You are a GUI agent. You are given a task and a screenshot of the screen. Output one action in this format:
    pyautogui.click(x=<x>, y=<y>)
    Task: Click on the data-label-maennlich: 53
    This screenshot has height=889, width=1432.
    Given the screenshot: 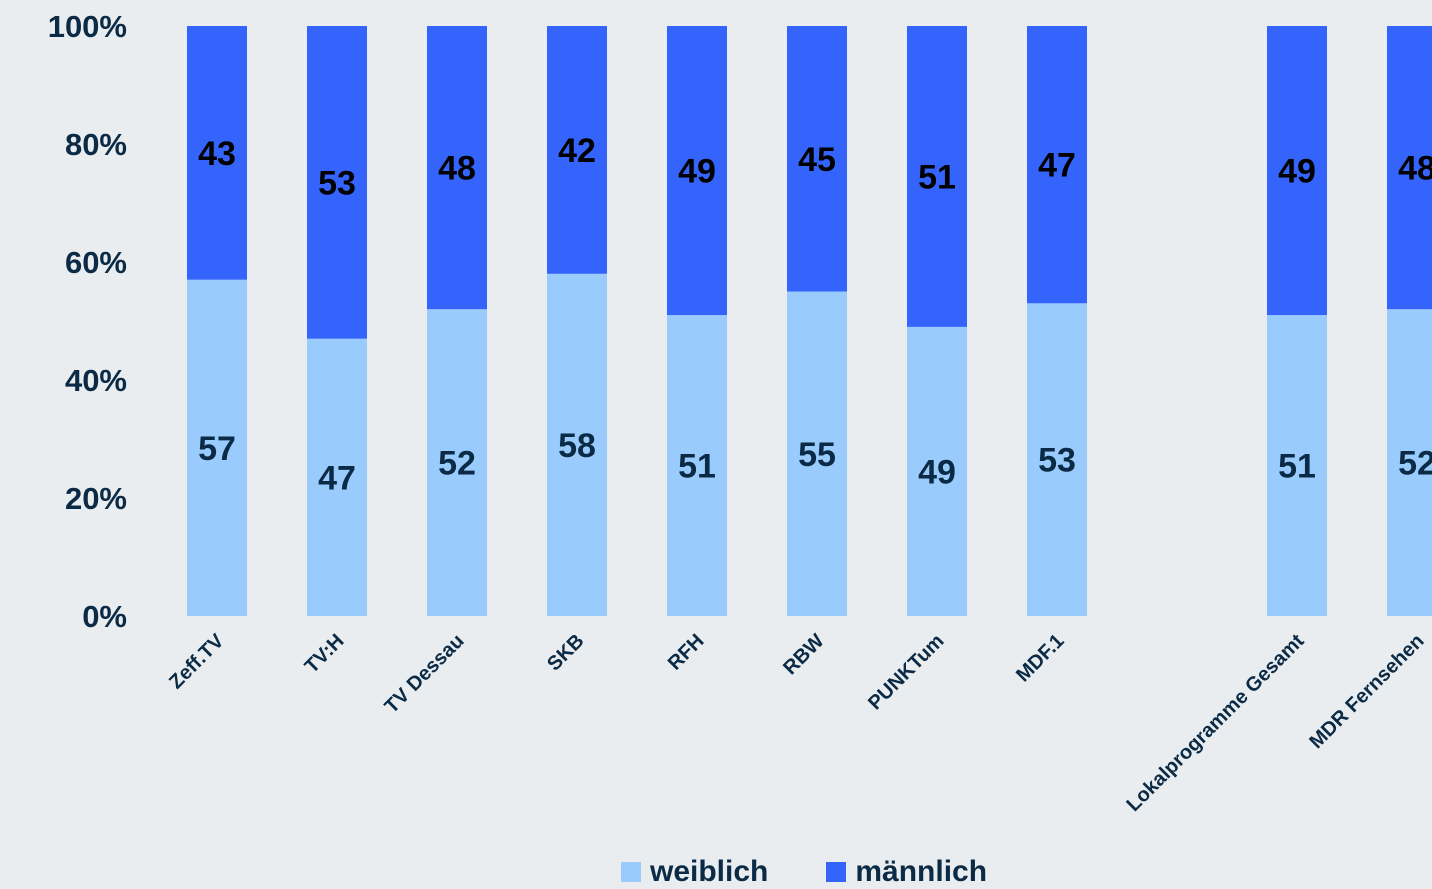 What is the action you would take?
    pyautogui.click(x=337, y=183)
    